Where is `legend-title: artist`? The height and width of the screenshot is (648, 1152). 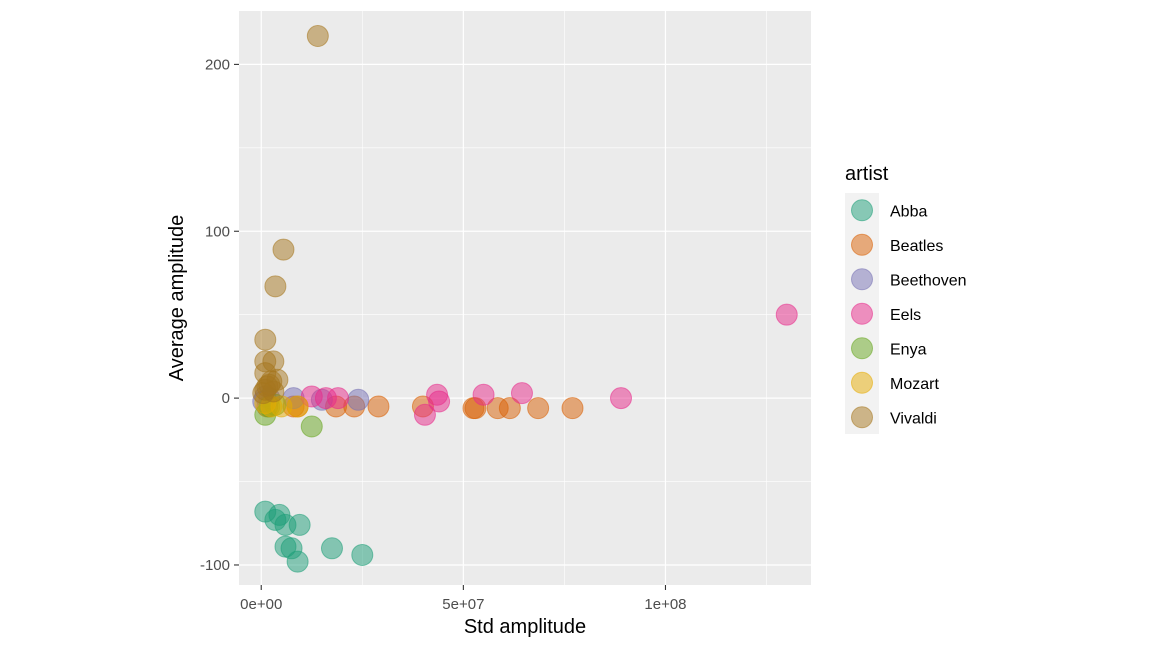
legend-title: artist is located at coordinates (867, 174).